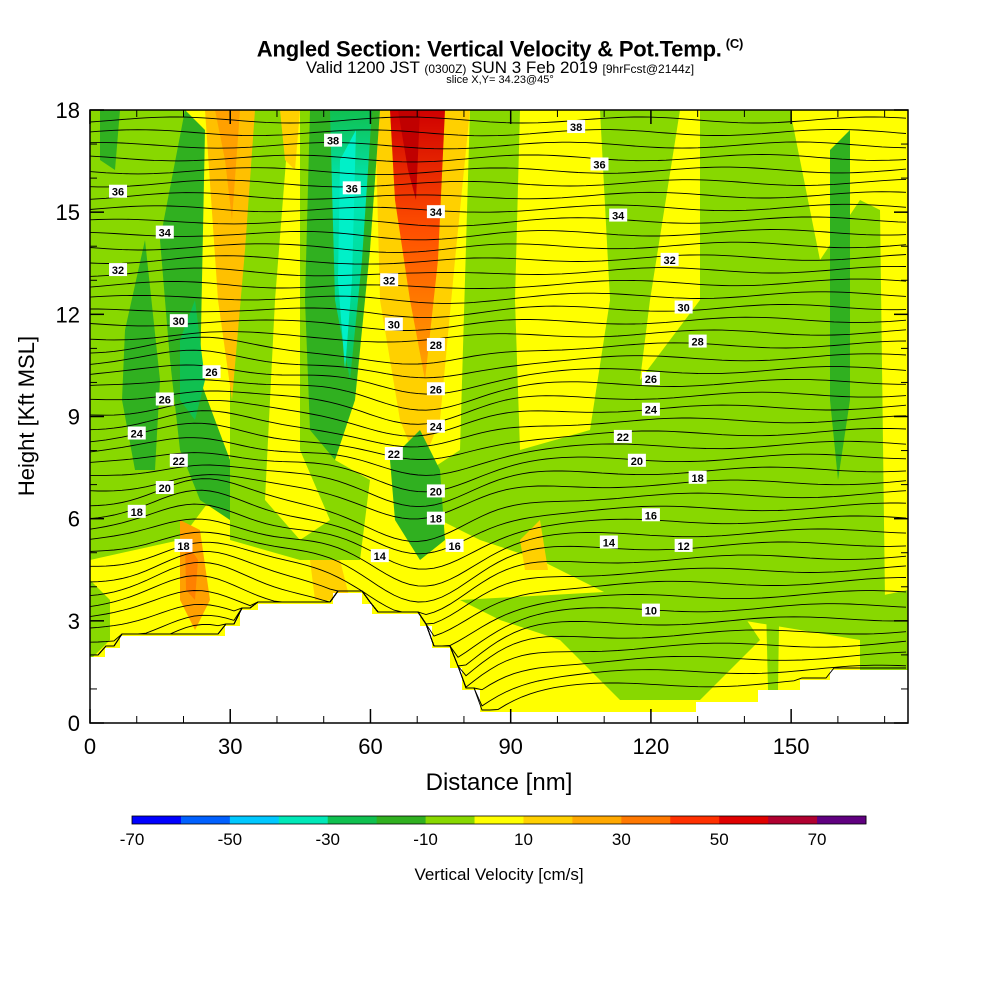 The width and height of the screenshot is (1000, 1000). I want to click on x-tick-label: 0, so click(90, 746).